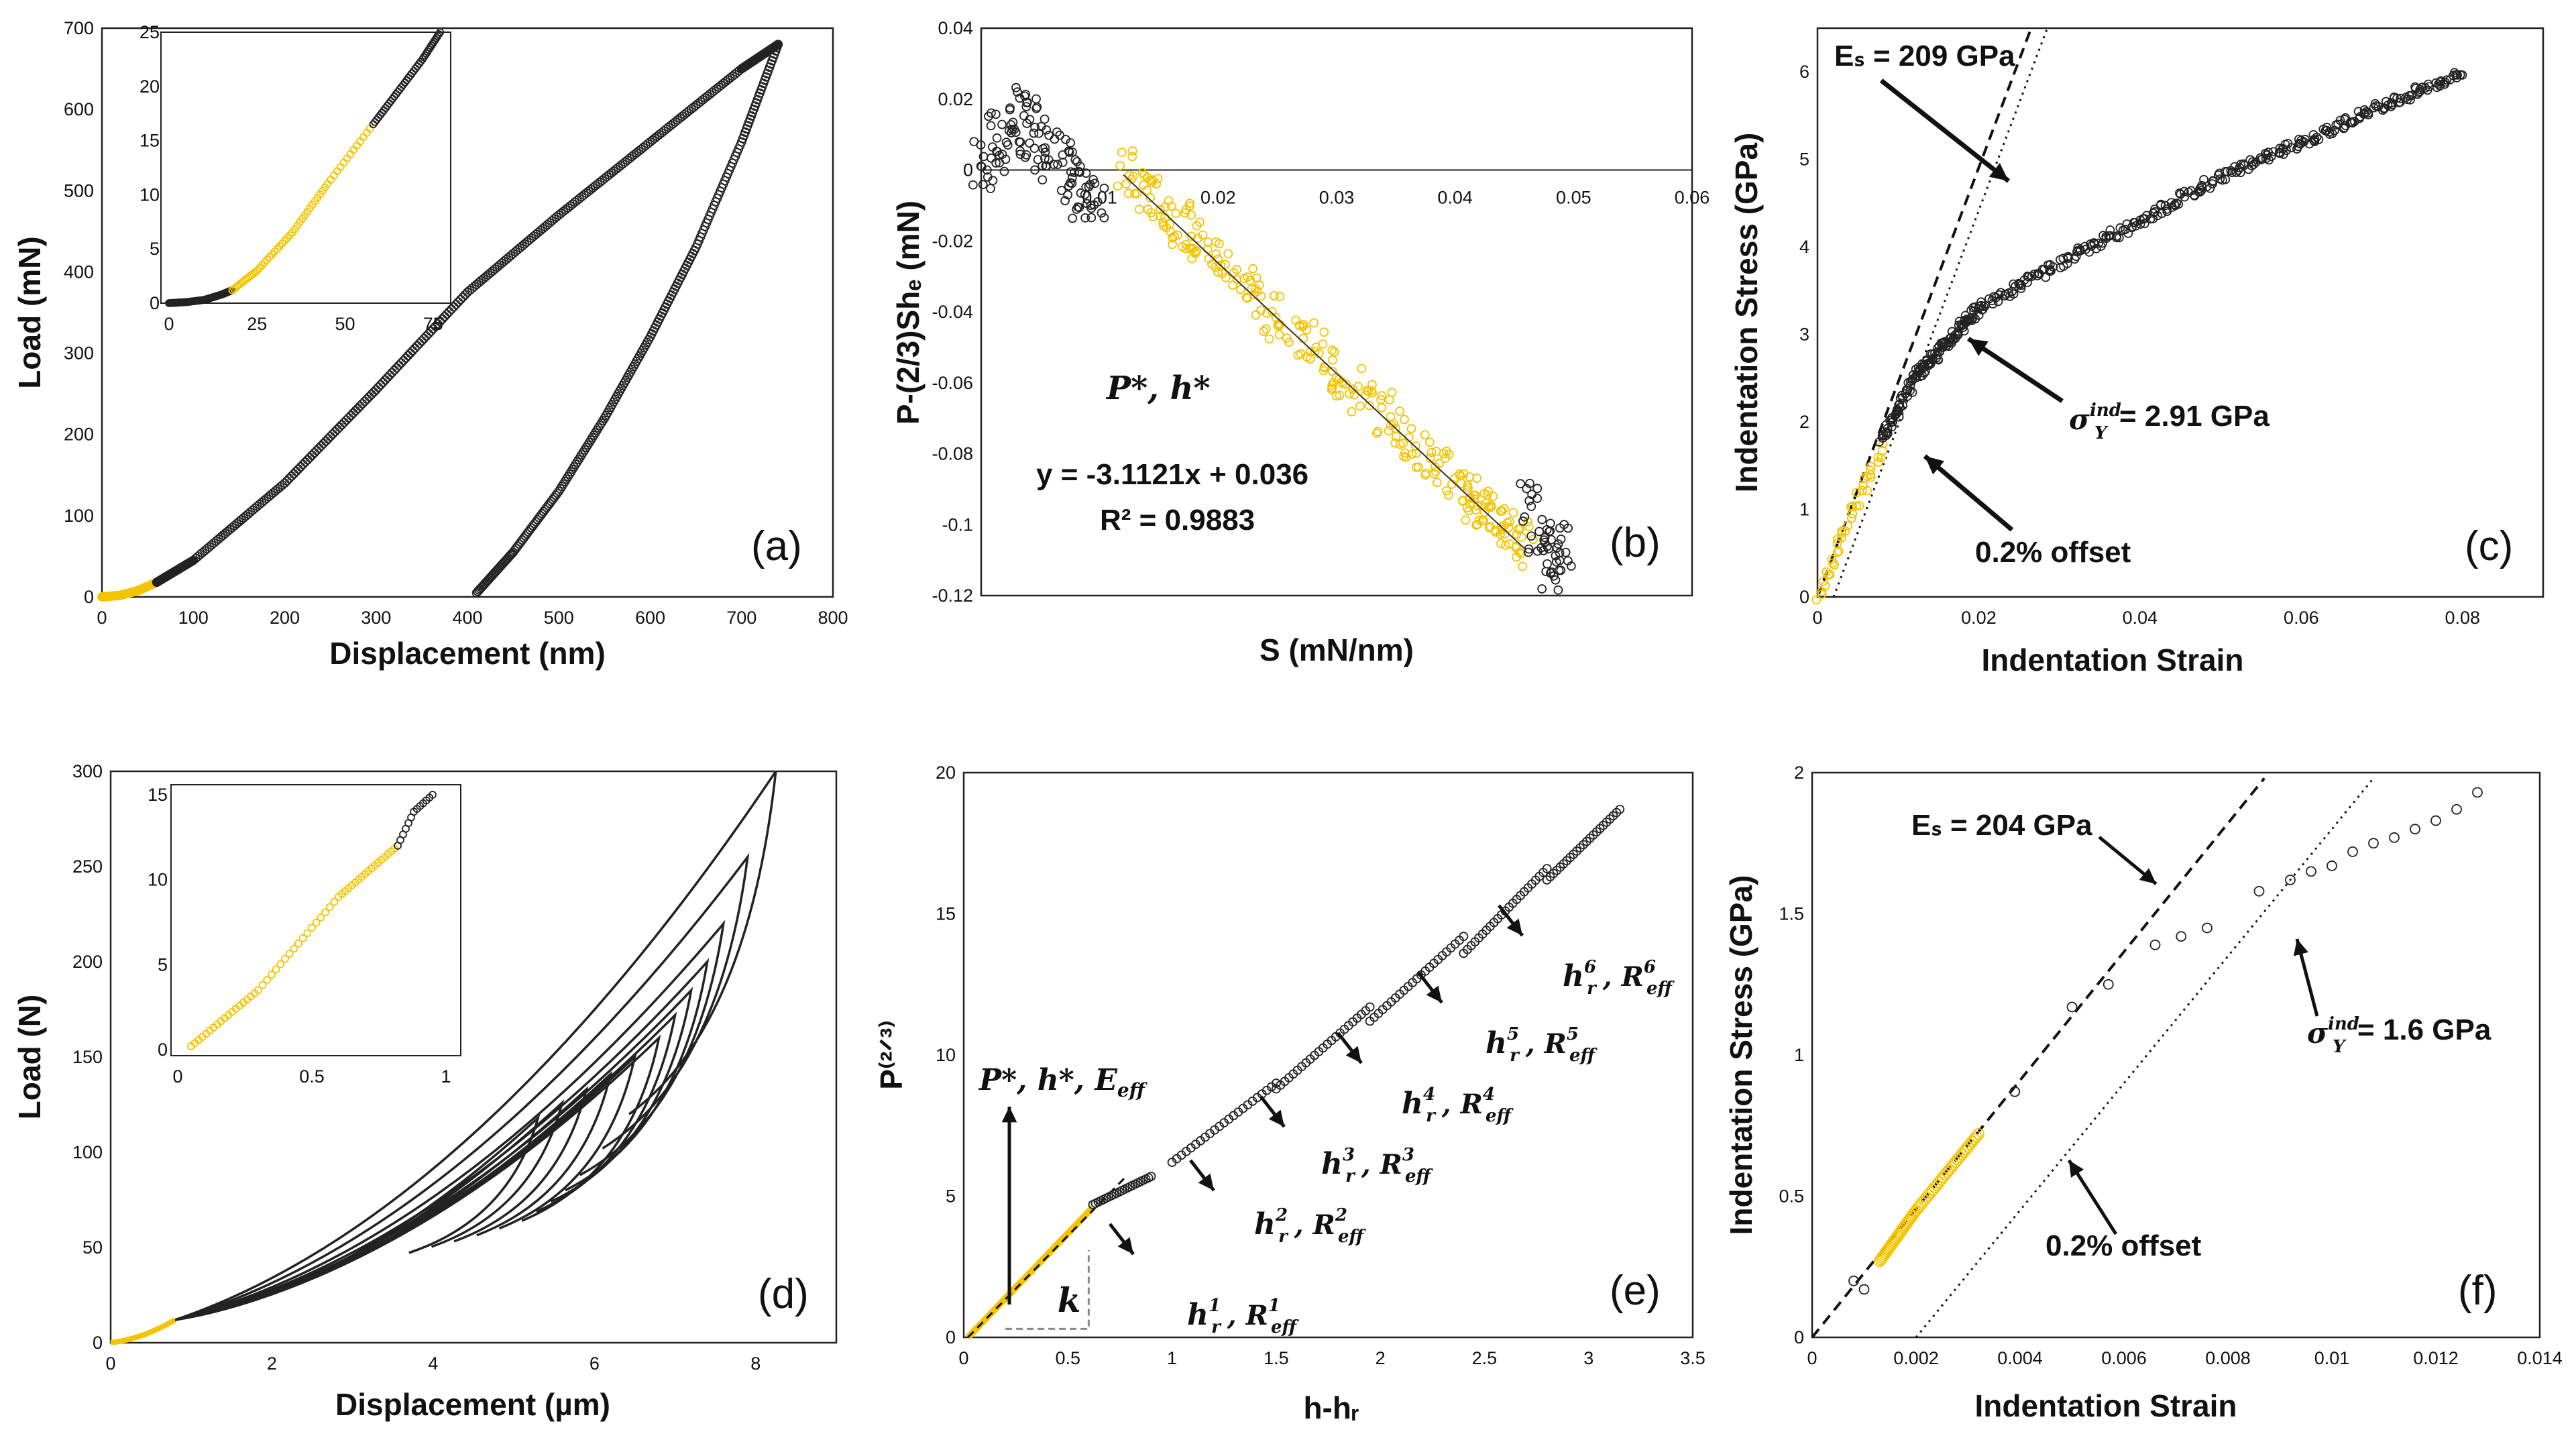 This screenshot has height=1444, width=2576. What do you see at coordinates (462, 1086) in the screenshot?
I see `d-cycle-curve` at bounding box center [462, 1086].